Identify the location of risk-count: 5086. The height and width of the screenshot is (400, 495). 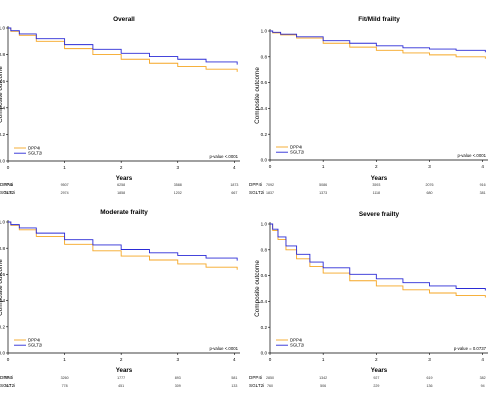
(323, 185).